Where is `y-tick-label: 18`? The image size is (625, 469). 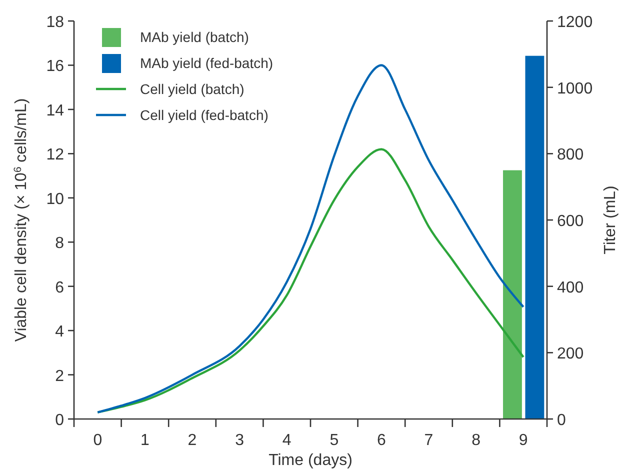 y-tick-label: 18 is located at coordinates (55, 22).